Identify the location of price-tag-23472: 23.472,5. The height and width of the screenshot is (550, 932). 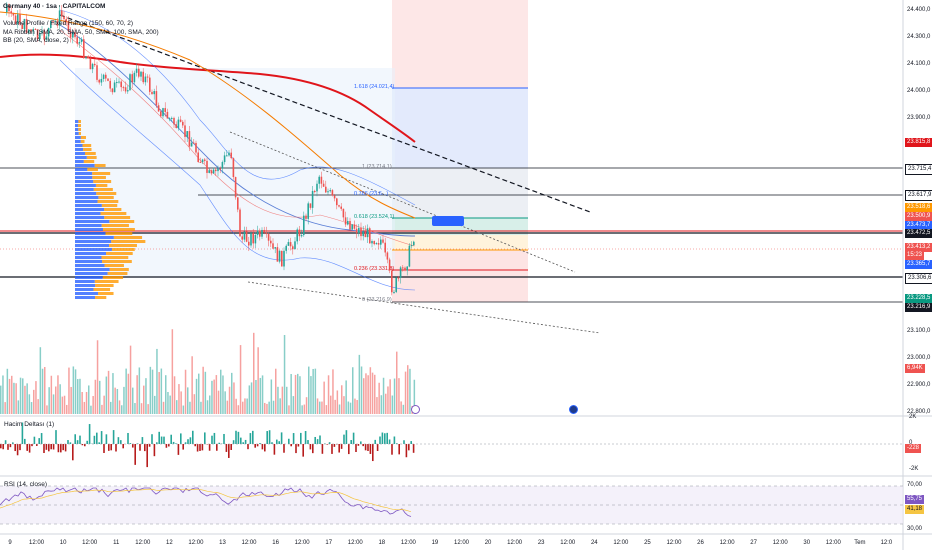
(918, 233).